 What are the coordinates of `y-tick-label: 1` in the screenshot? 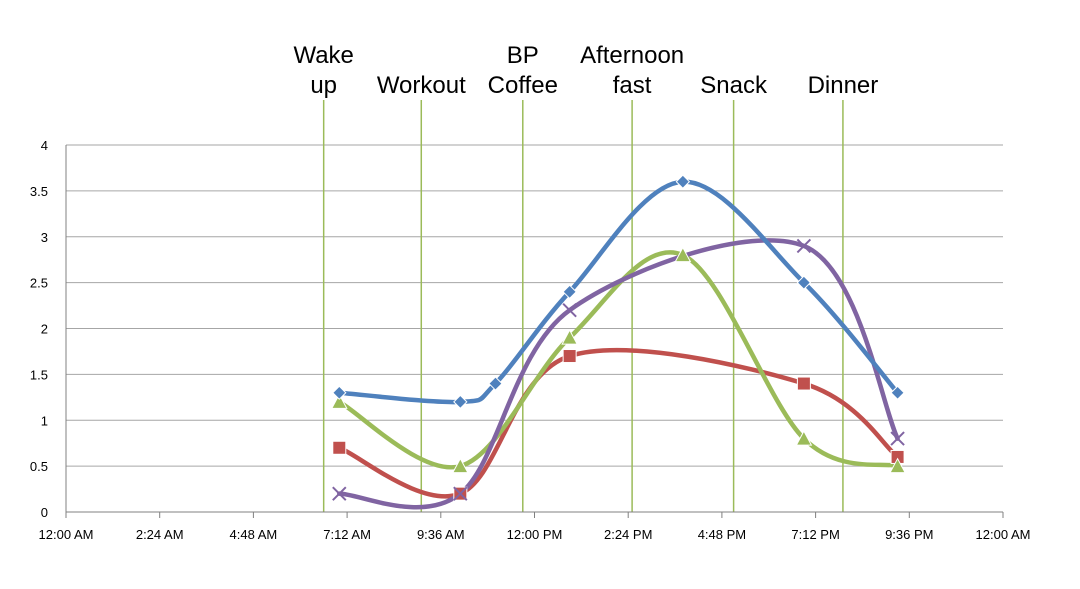 It's located at (44, 420).